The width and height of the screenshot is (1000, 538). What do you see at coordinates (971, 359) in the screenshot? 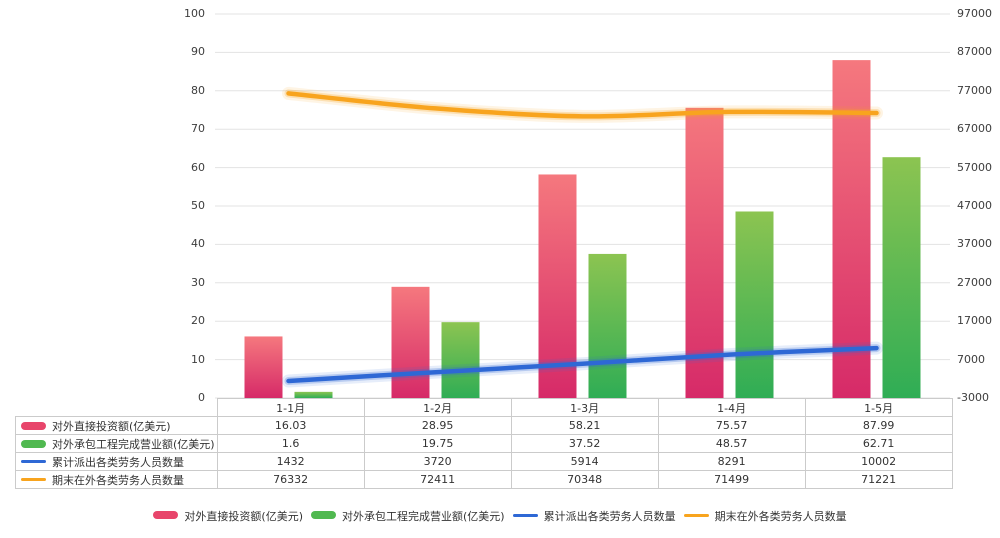
I see `right-axis-tick: 7000` at bounding box center [971, 359].